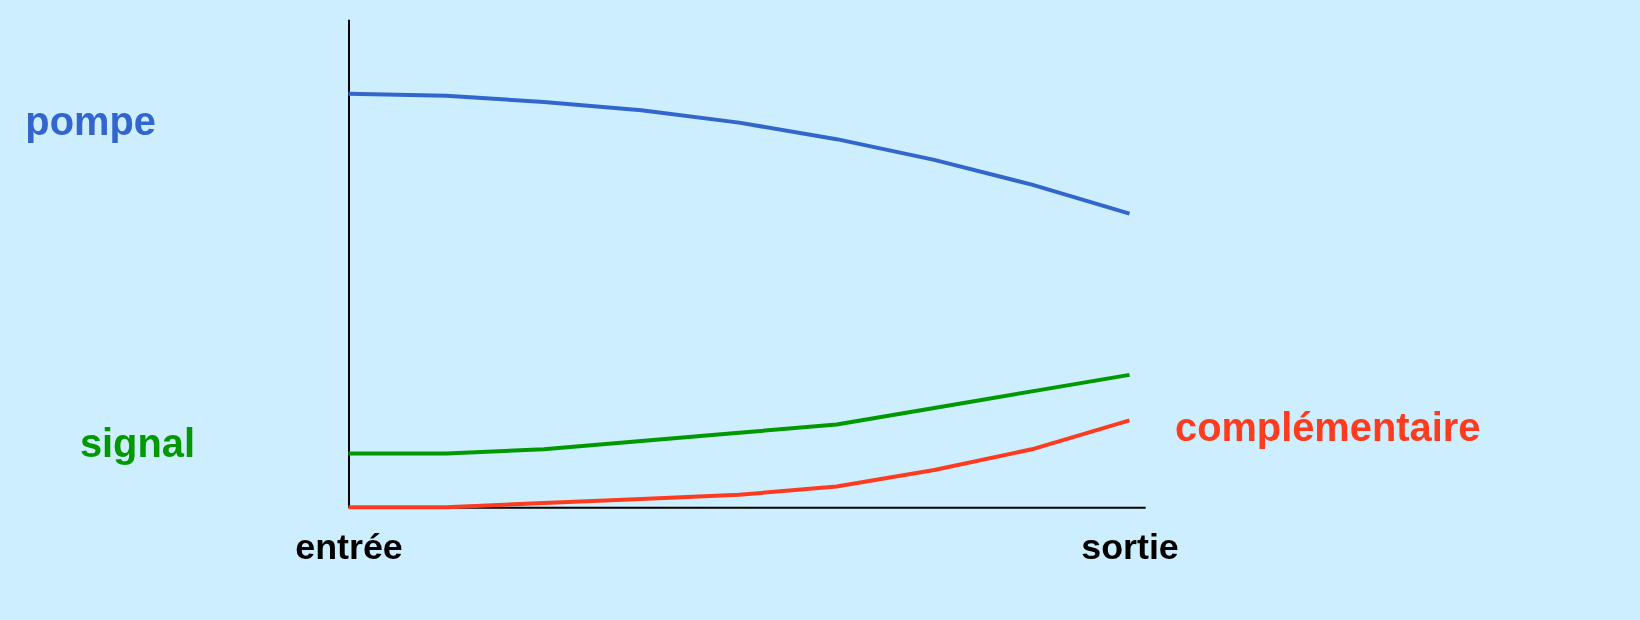 Image resolution: width=1640 pixels, height=620 pixels. Describe the element at coordinates (1130, 547) in the screenshot. I see `x-tick-label: sortie` at that location.